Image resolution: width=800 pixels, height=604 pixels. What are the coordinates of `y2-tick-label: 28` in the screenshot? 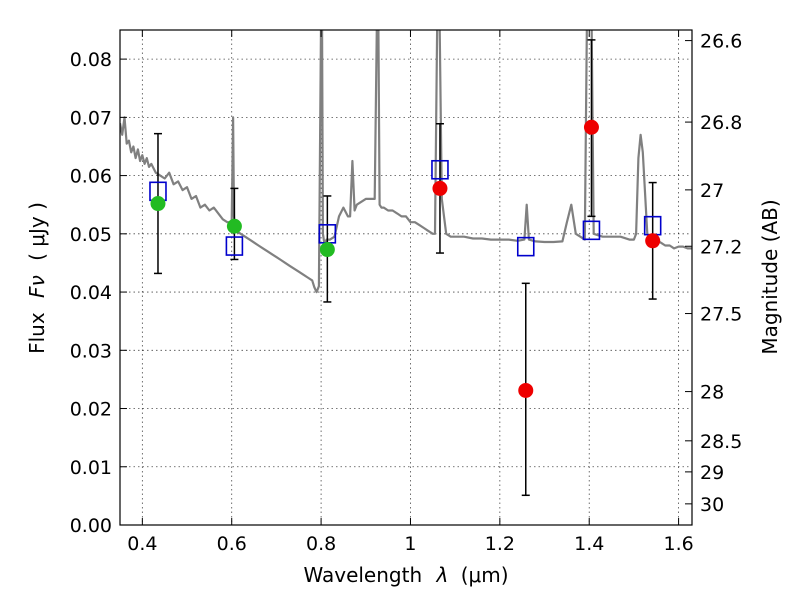 It's located at (712, 393).